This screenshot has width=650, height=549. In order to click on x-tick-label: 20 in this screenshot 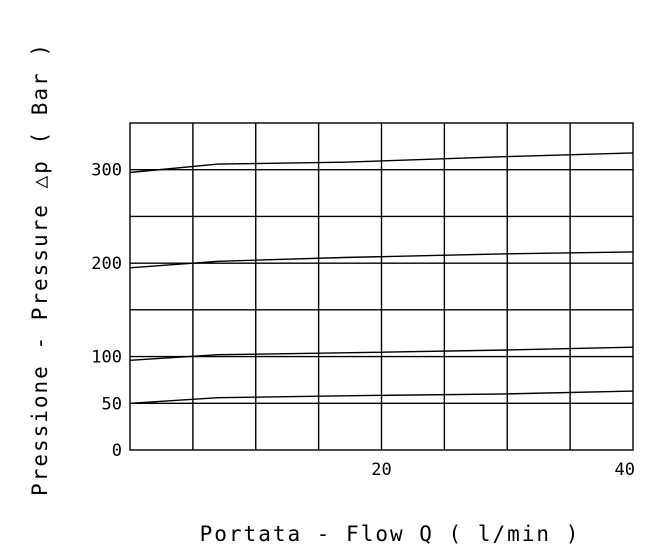, I will do `click(381, 470)`.